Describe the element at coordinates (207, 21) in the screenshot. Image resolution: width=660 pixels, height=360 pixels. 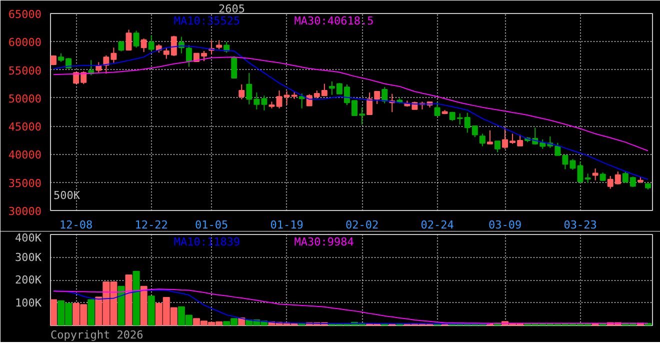
I see `annotation: MA10:35525` at that location.